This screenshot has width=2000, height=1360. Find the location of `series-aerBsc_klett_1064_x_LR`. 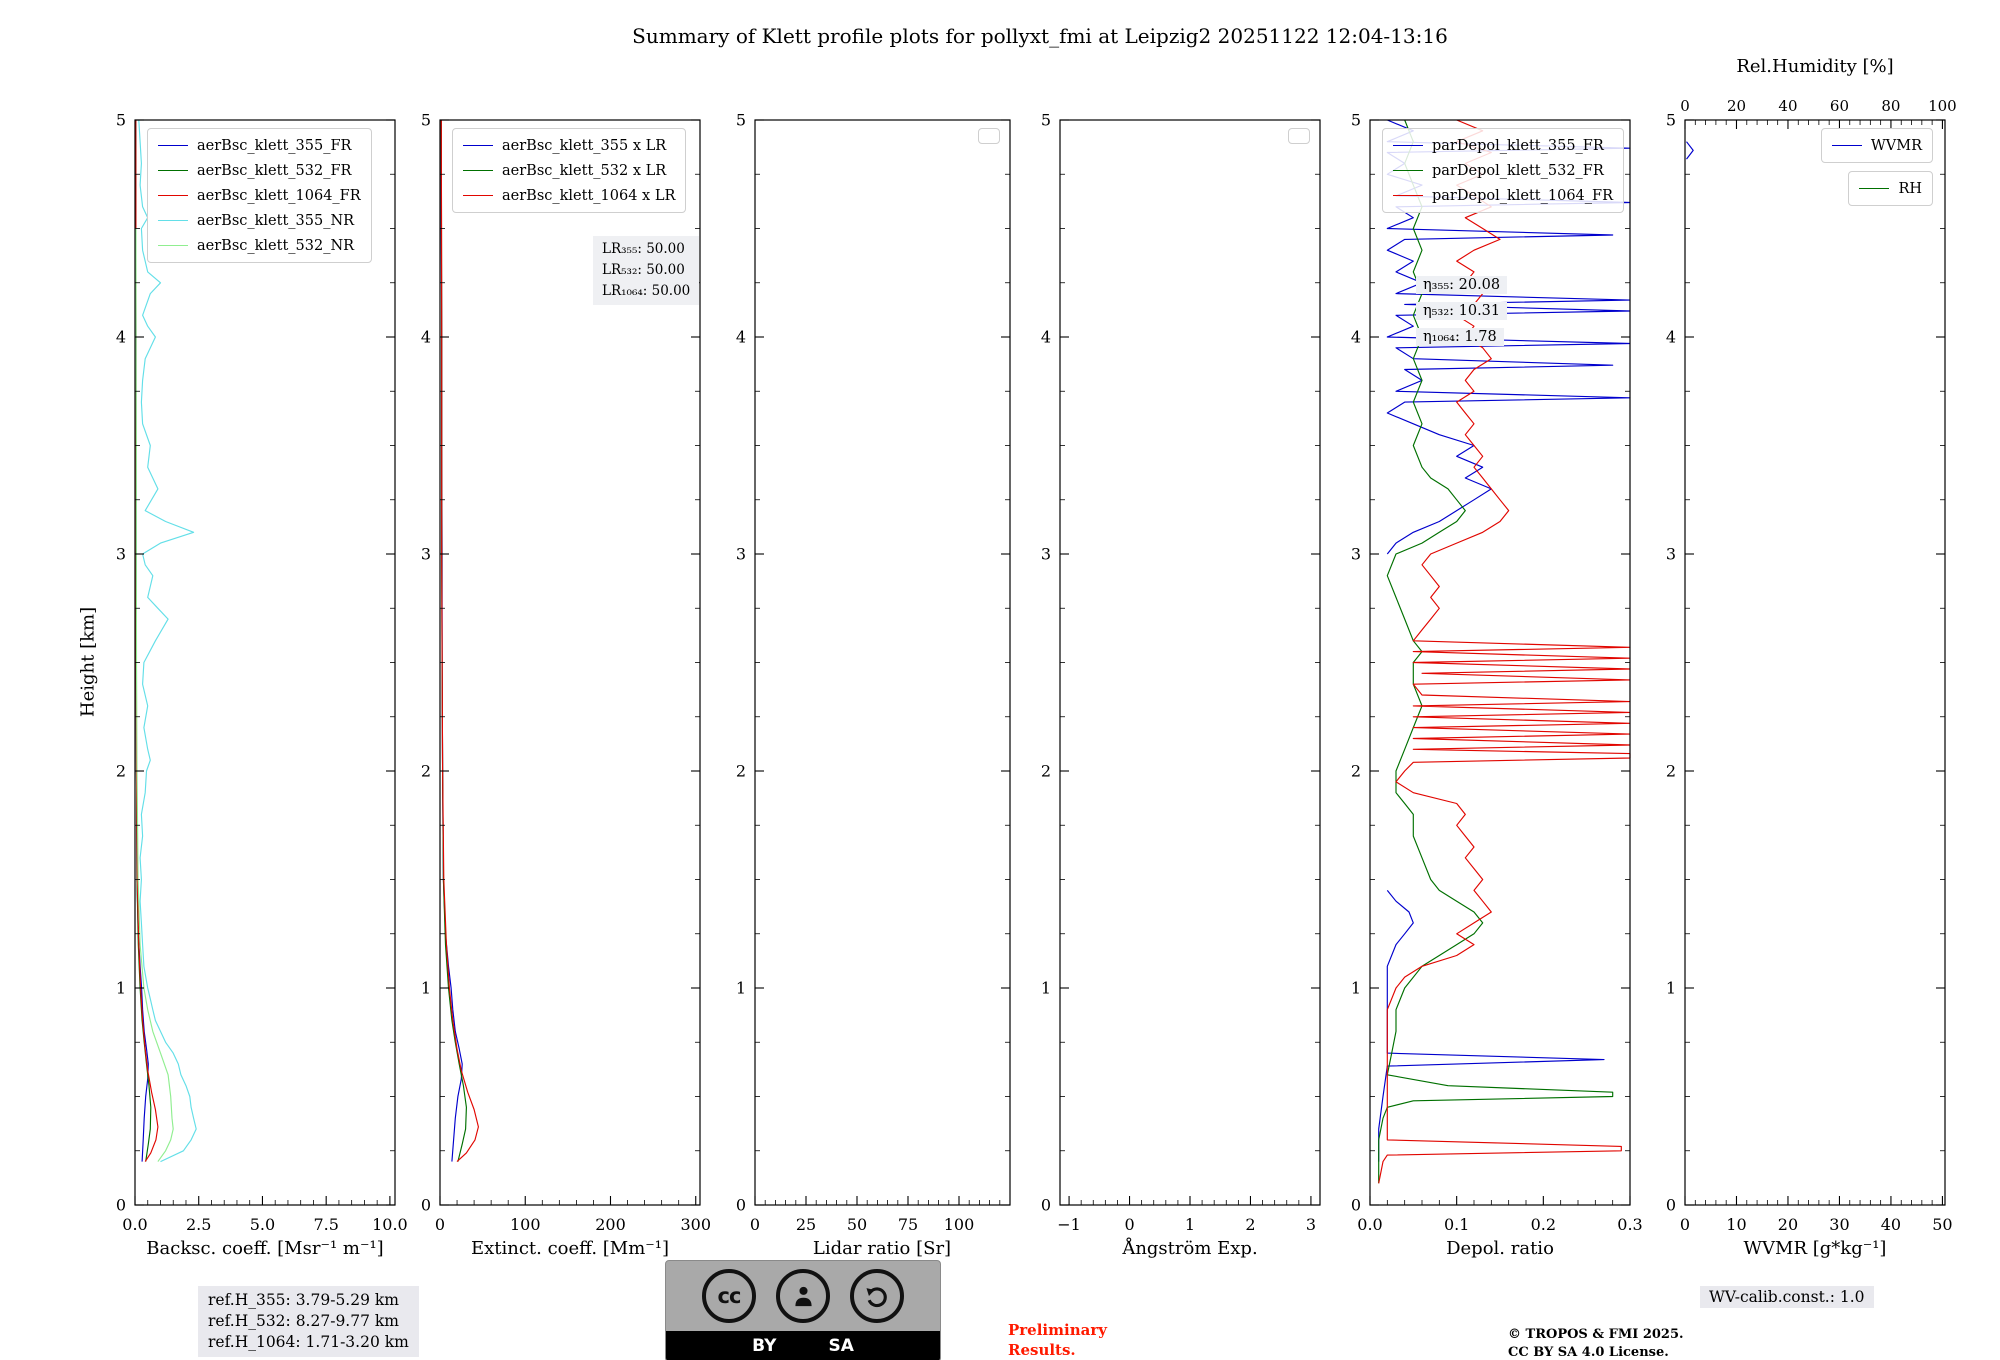

series-aerBsc_klett_1064_x_LR is located at coordinates (459, 641).